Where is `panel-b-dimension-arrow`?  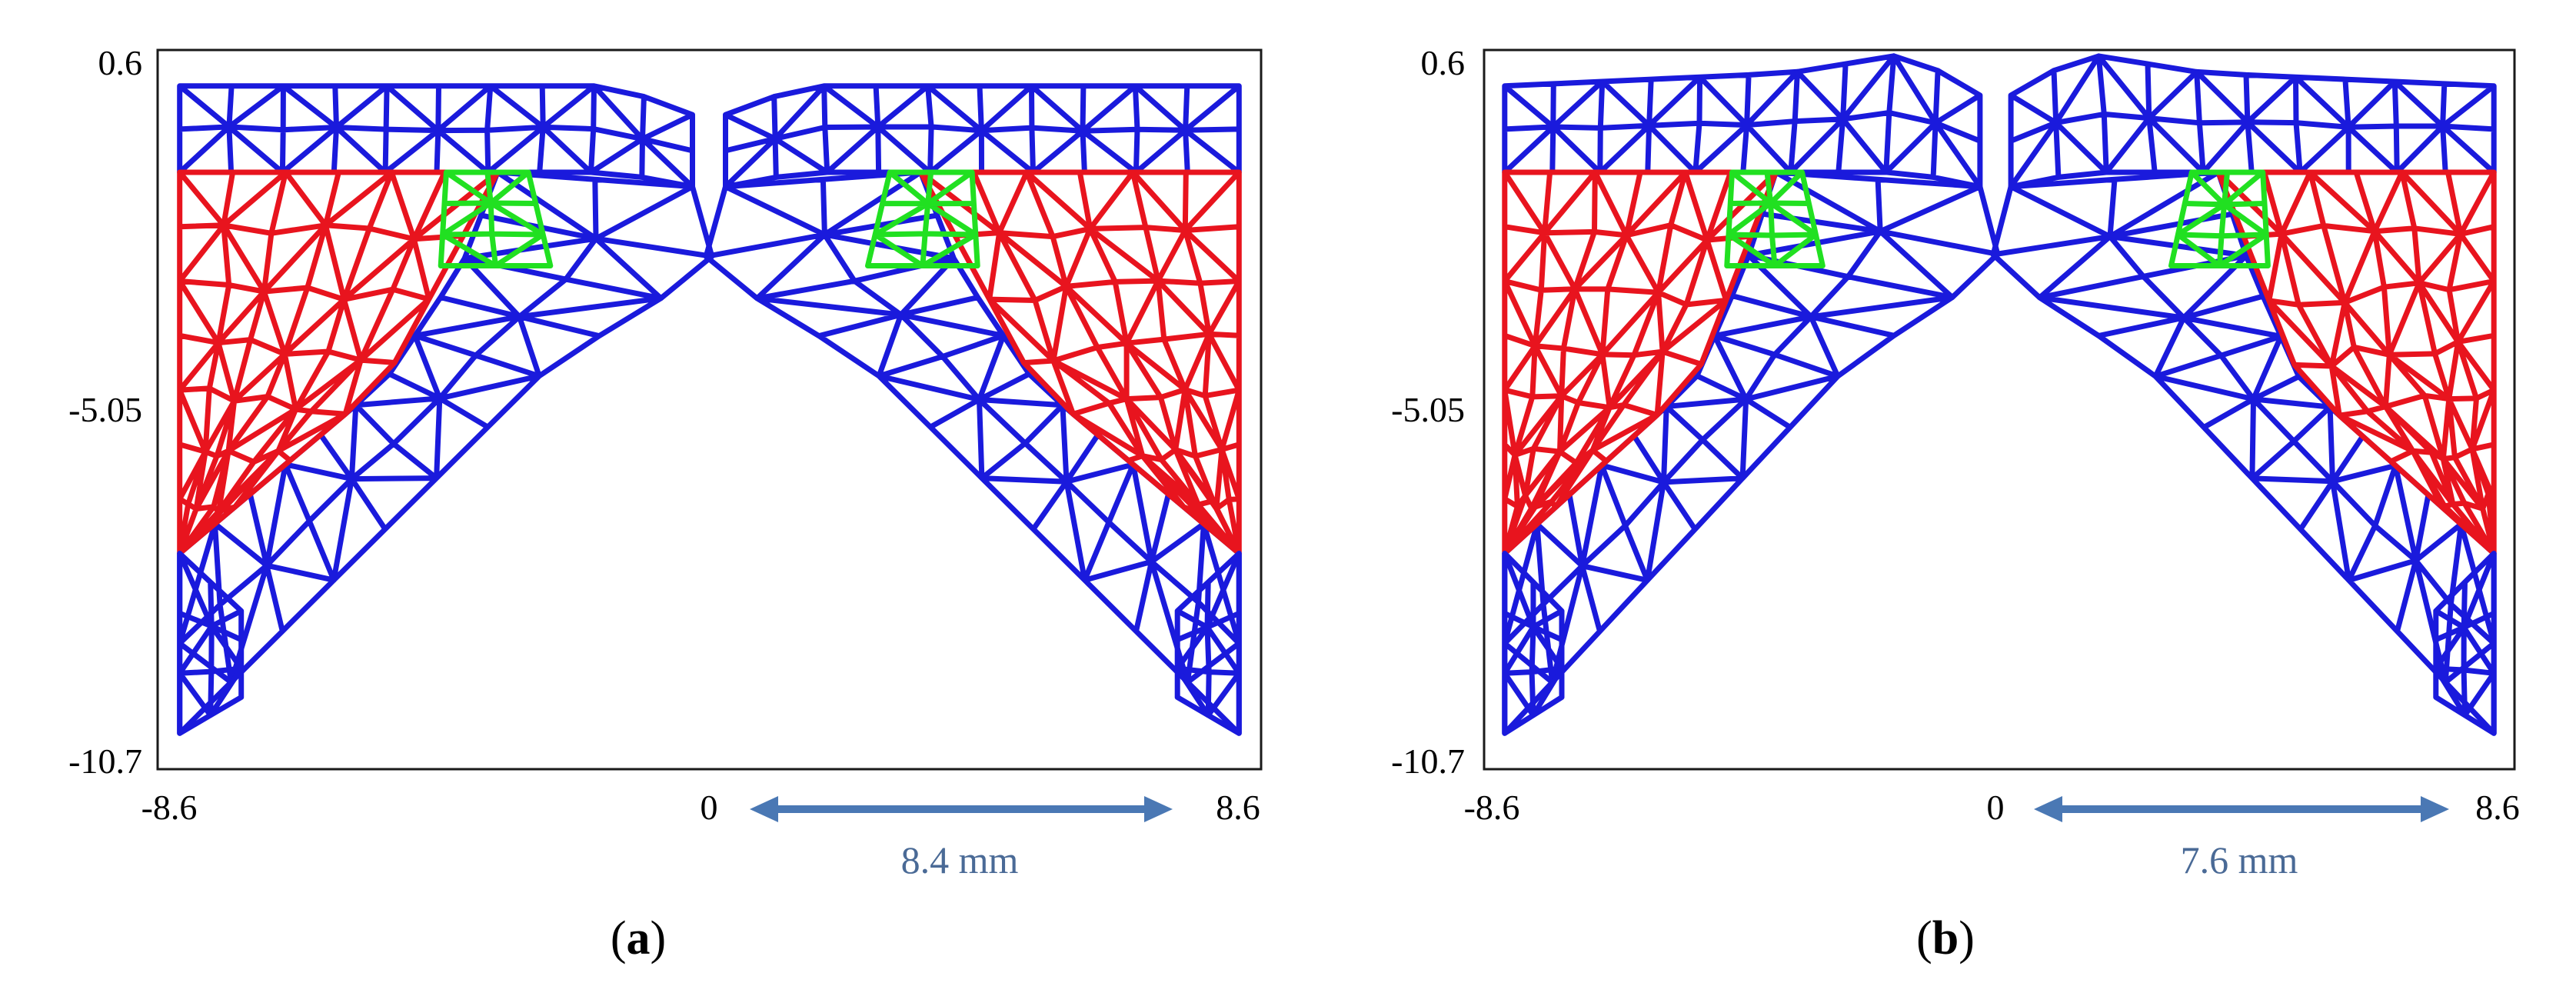
panel-b-dimension-arrow is located at coordinates (2241, 809).